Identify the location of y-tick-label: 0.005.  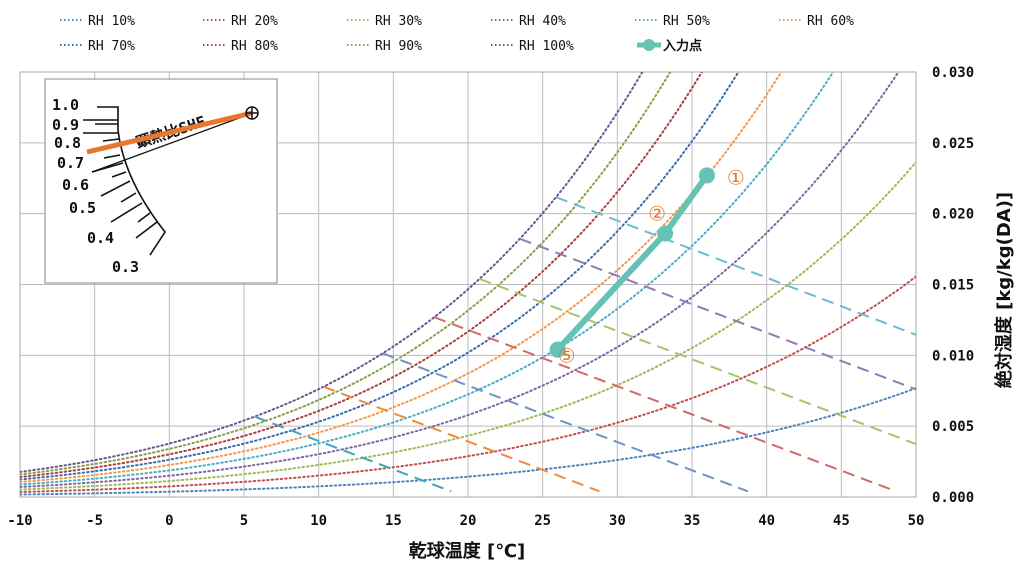
(953, 427).